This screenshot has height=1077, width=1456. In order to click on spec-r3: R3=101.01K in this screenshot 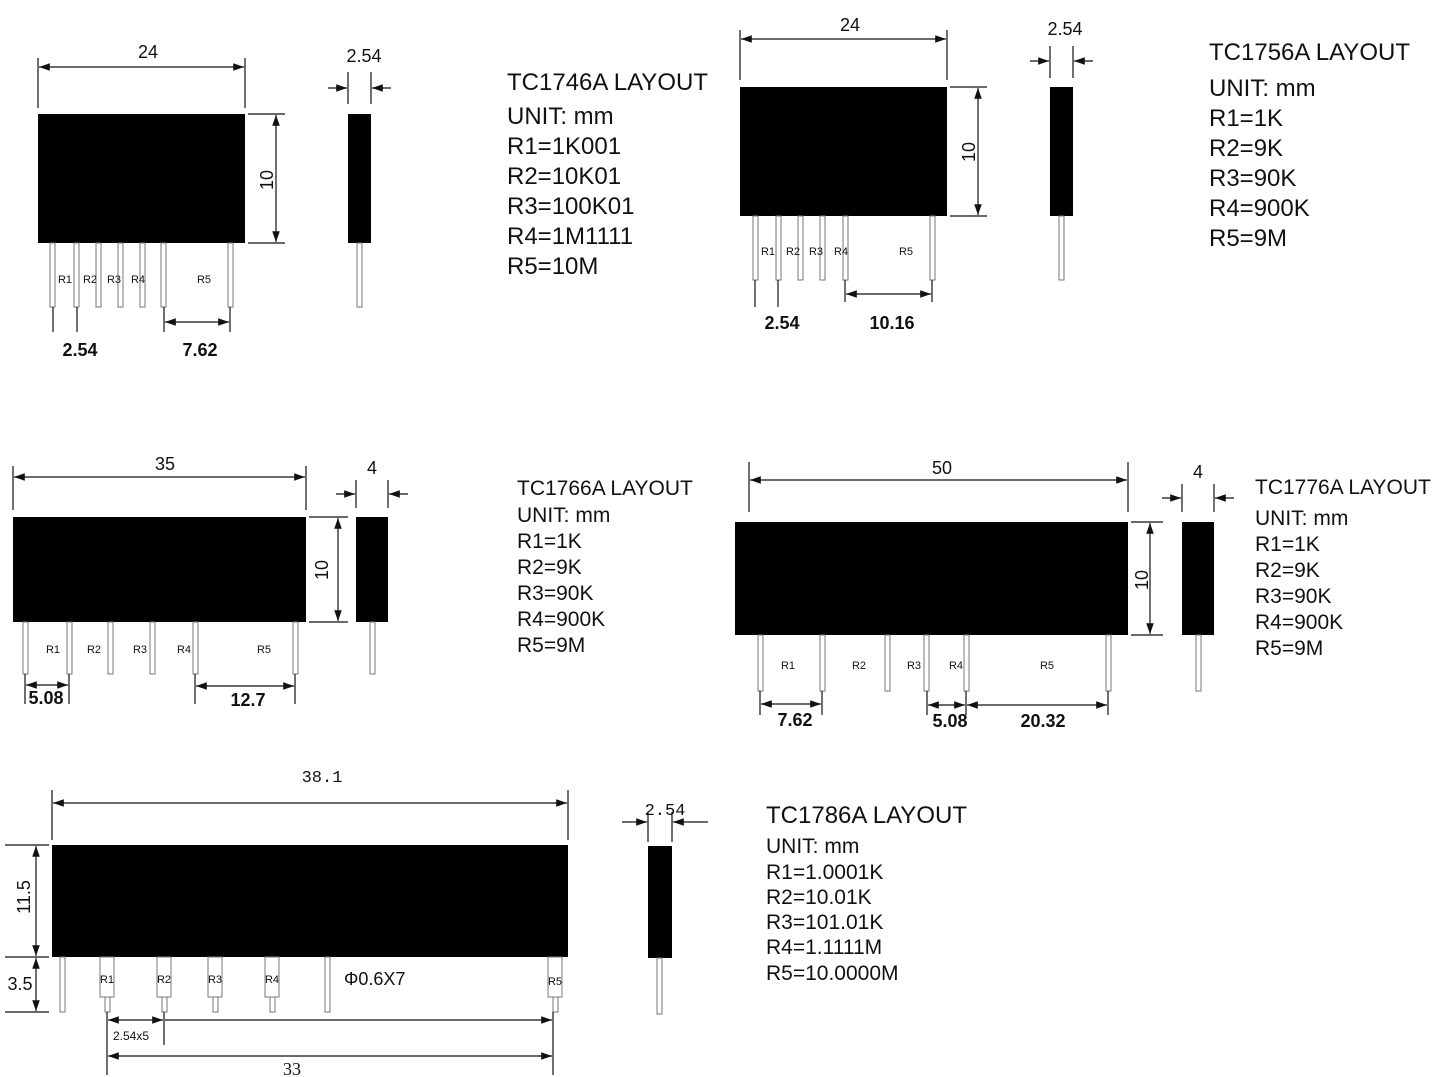, I will do `click(824, 922)`.